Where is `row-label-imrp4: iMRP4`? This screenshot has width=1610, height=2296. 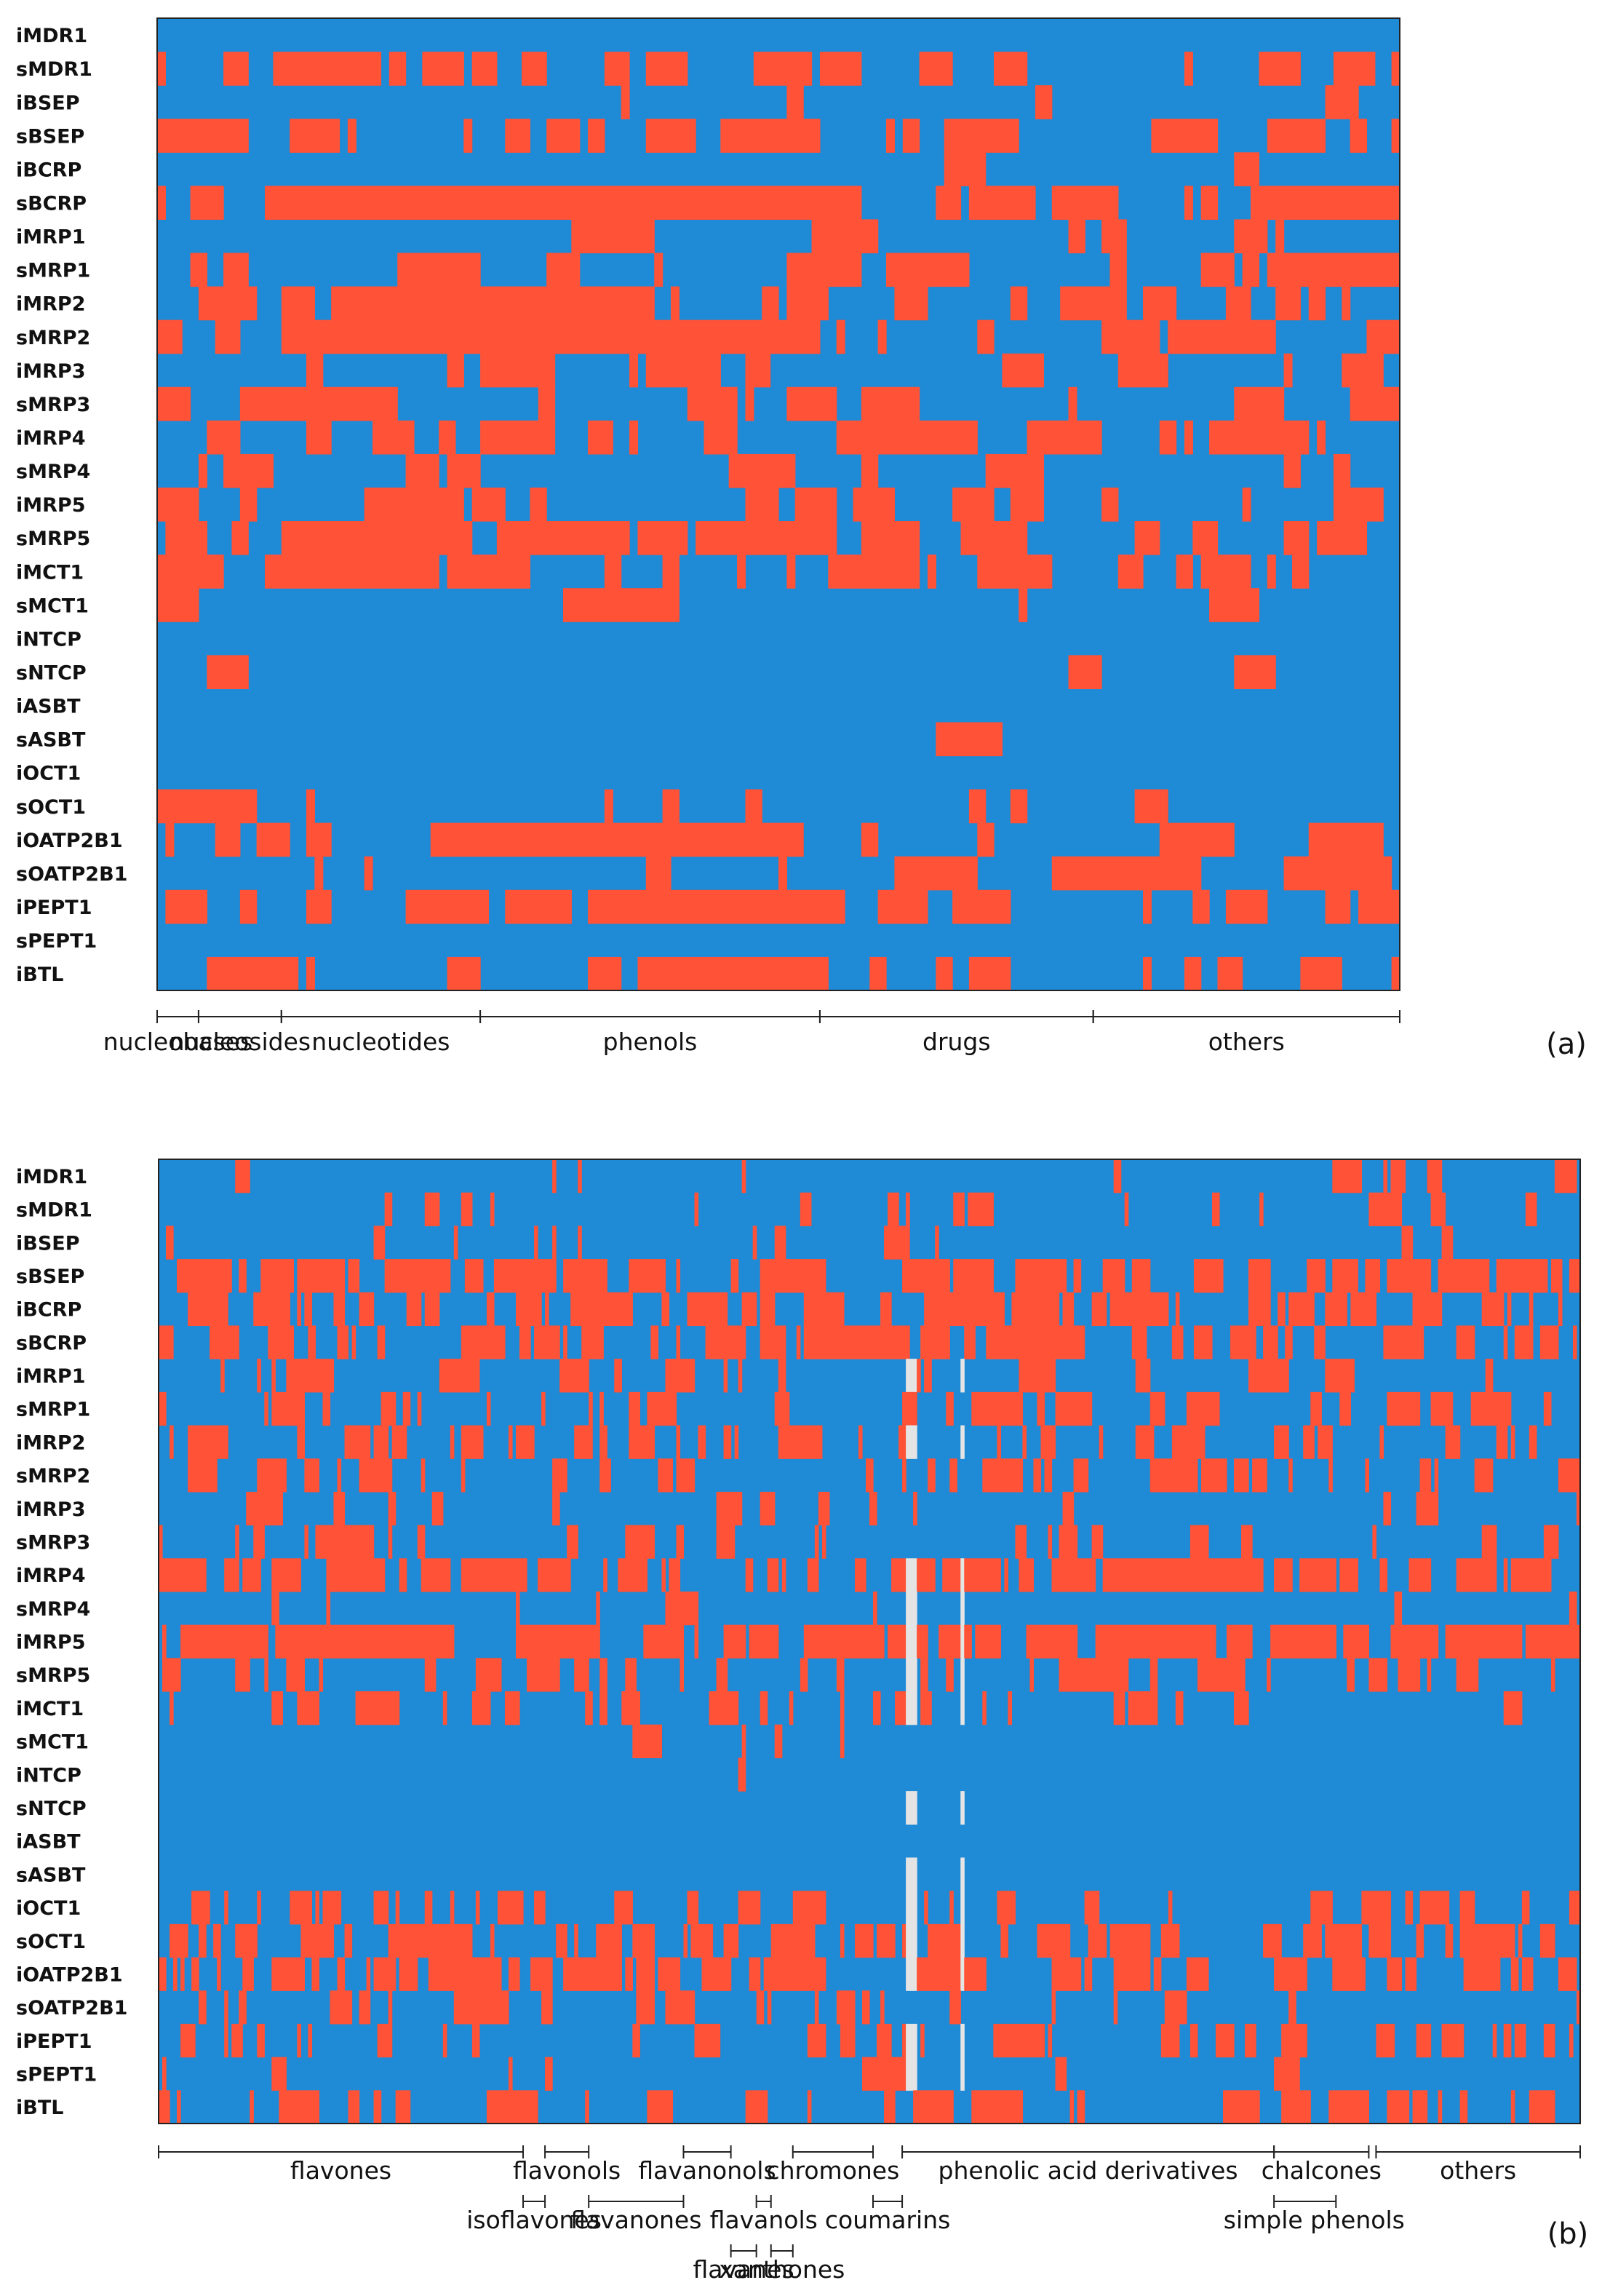 row-label-imrp4: iMRP4 is located at coordinates (51, 1576).